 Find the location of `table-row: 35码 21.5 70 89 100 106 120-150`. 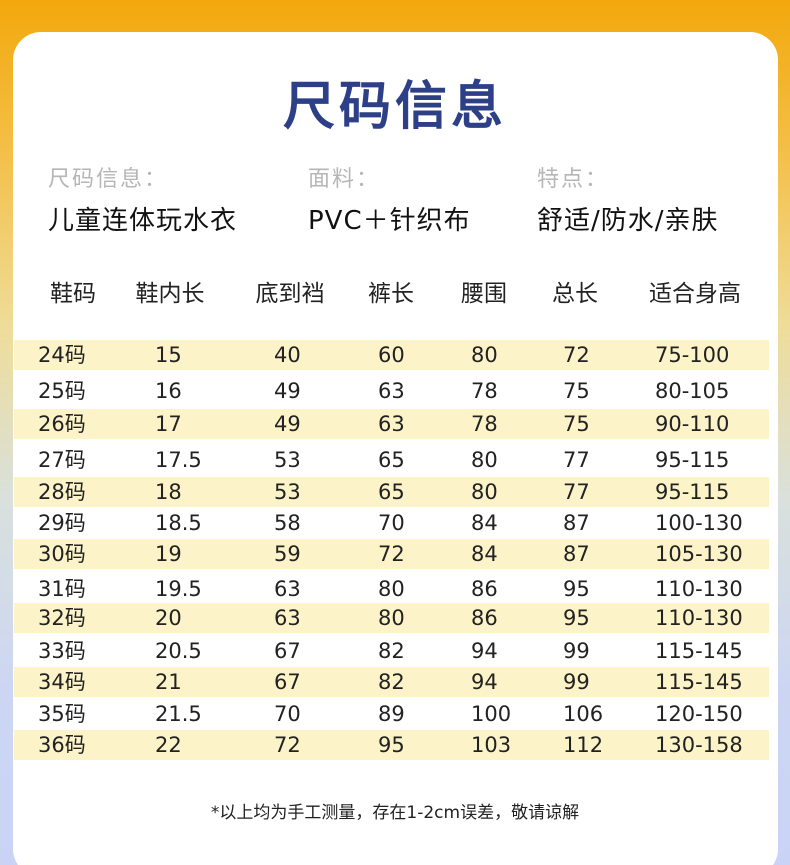

table-row: 35码 21.5 70 89 100 106 120-150 is located at coordinates (391, 714).